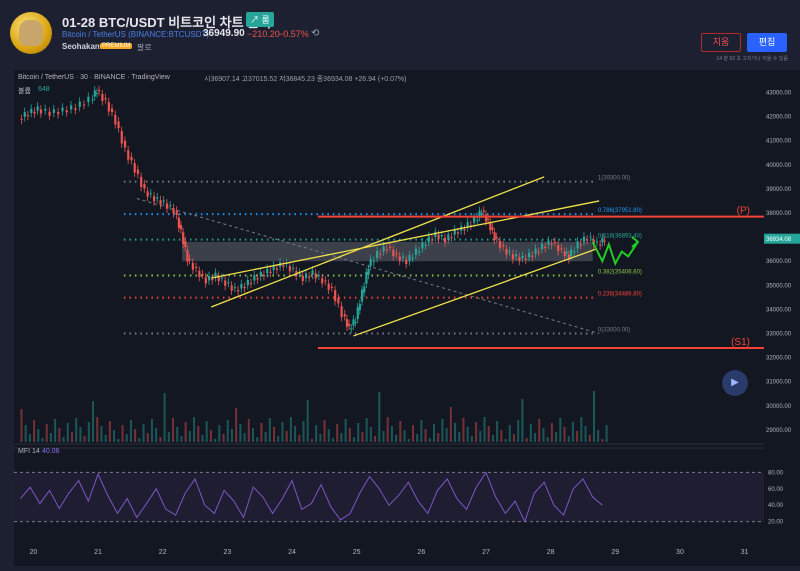 The image size is (800, 571). What do you see at coordinates (24, 91) in the screenshot?
I see `volume-label: 볼륨` at bounding box center [24, 91].